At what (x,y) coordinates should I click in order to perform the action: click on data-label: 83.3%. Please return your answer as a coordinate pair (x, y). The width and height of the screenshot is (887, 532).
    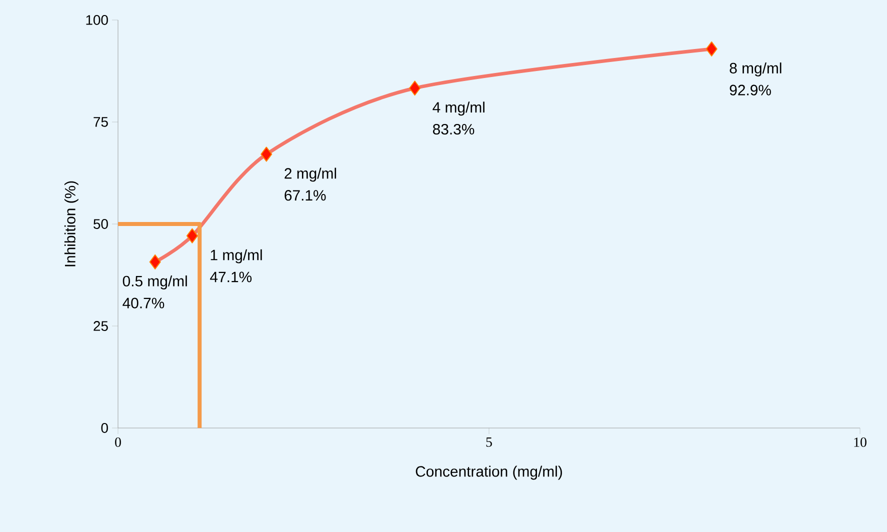
    Looking at the image, I should click on (453, 129).